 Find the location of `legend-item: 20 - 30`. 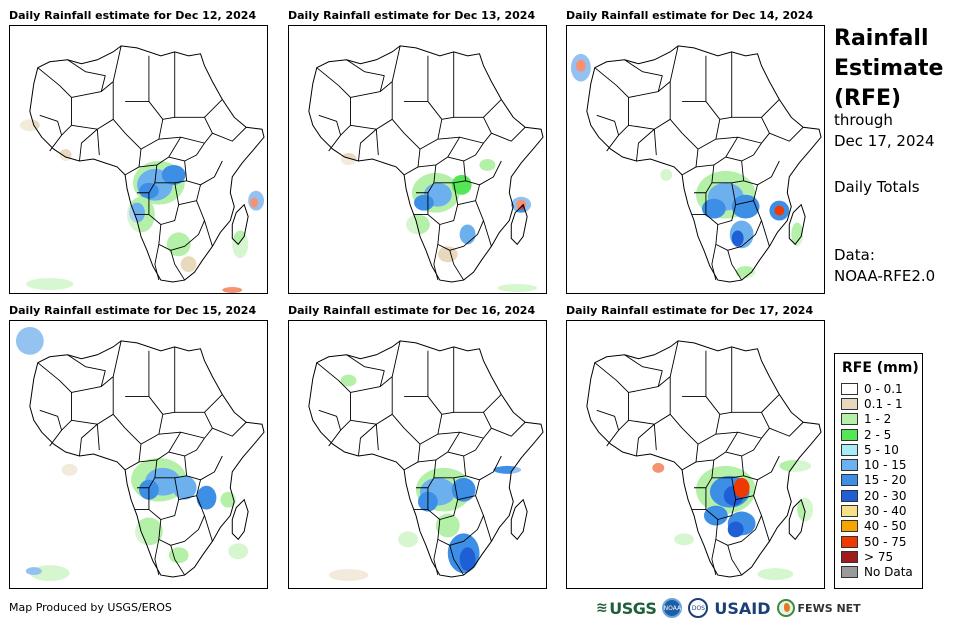

legend-item: 20 - 30 is located at coordinates (881, 495).